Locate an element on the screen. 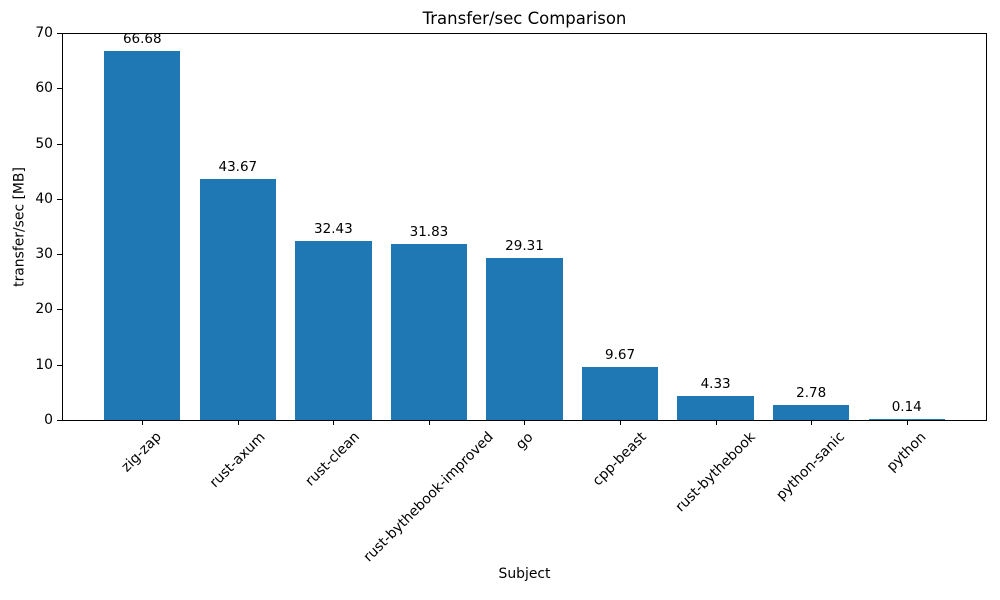  y-tick-label: 40 is located at coordinates (44, 199).